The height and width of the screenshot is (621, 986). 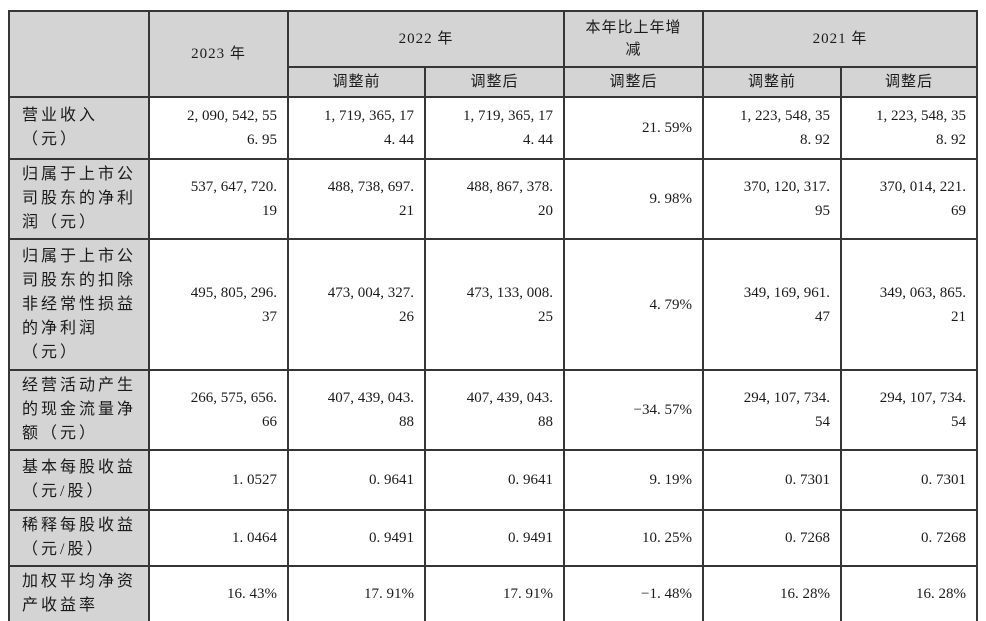 I want to click on cell-2021-after: 0. 7301, so click(x=909, y=480).